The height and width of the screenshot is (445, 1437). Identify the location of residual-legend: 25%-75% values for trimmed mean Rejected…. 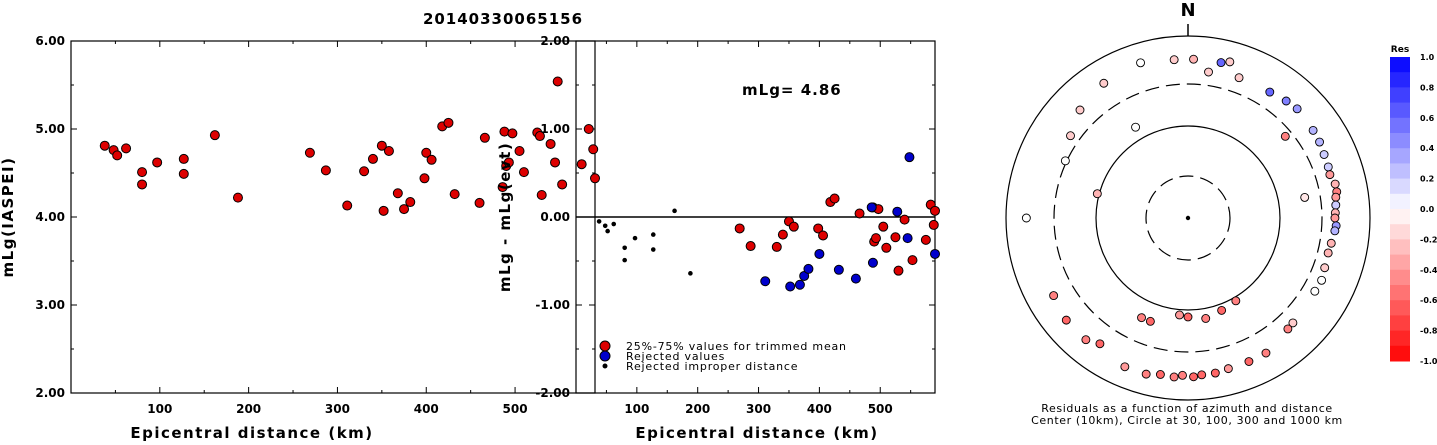
(722, 356).